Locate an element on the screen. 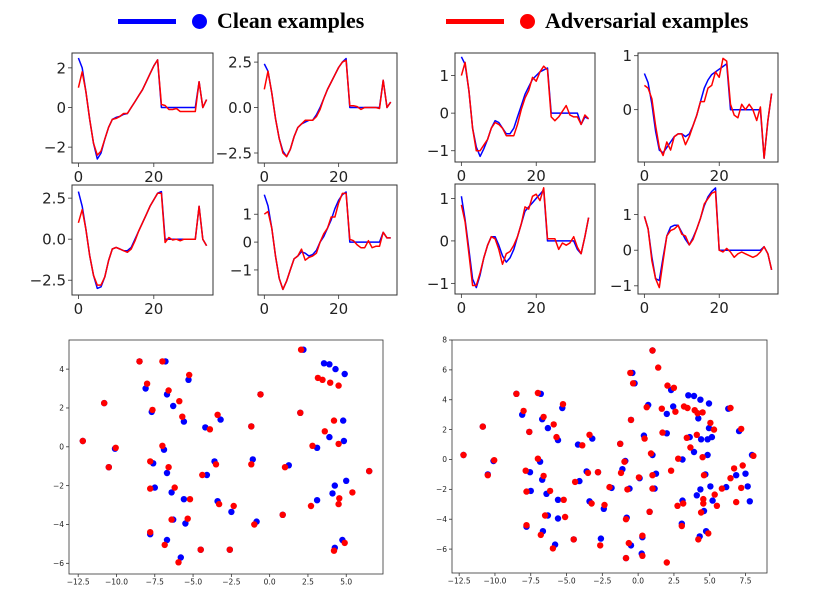 Image resolution: width=830 pixels, height=600 pixels. subplot-row2-col3: 0 20 −1 0 1 is located at coordinates (511, 250).